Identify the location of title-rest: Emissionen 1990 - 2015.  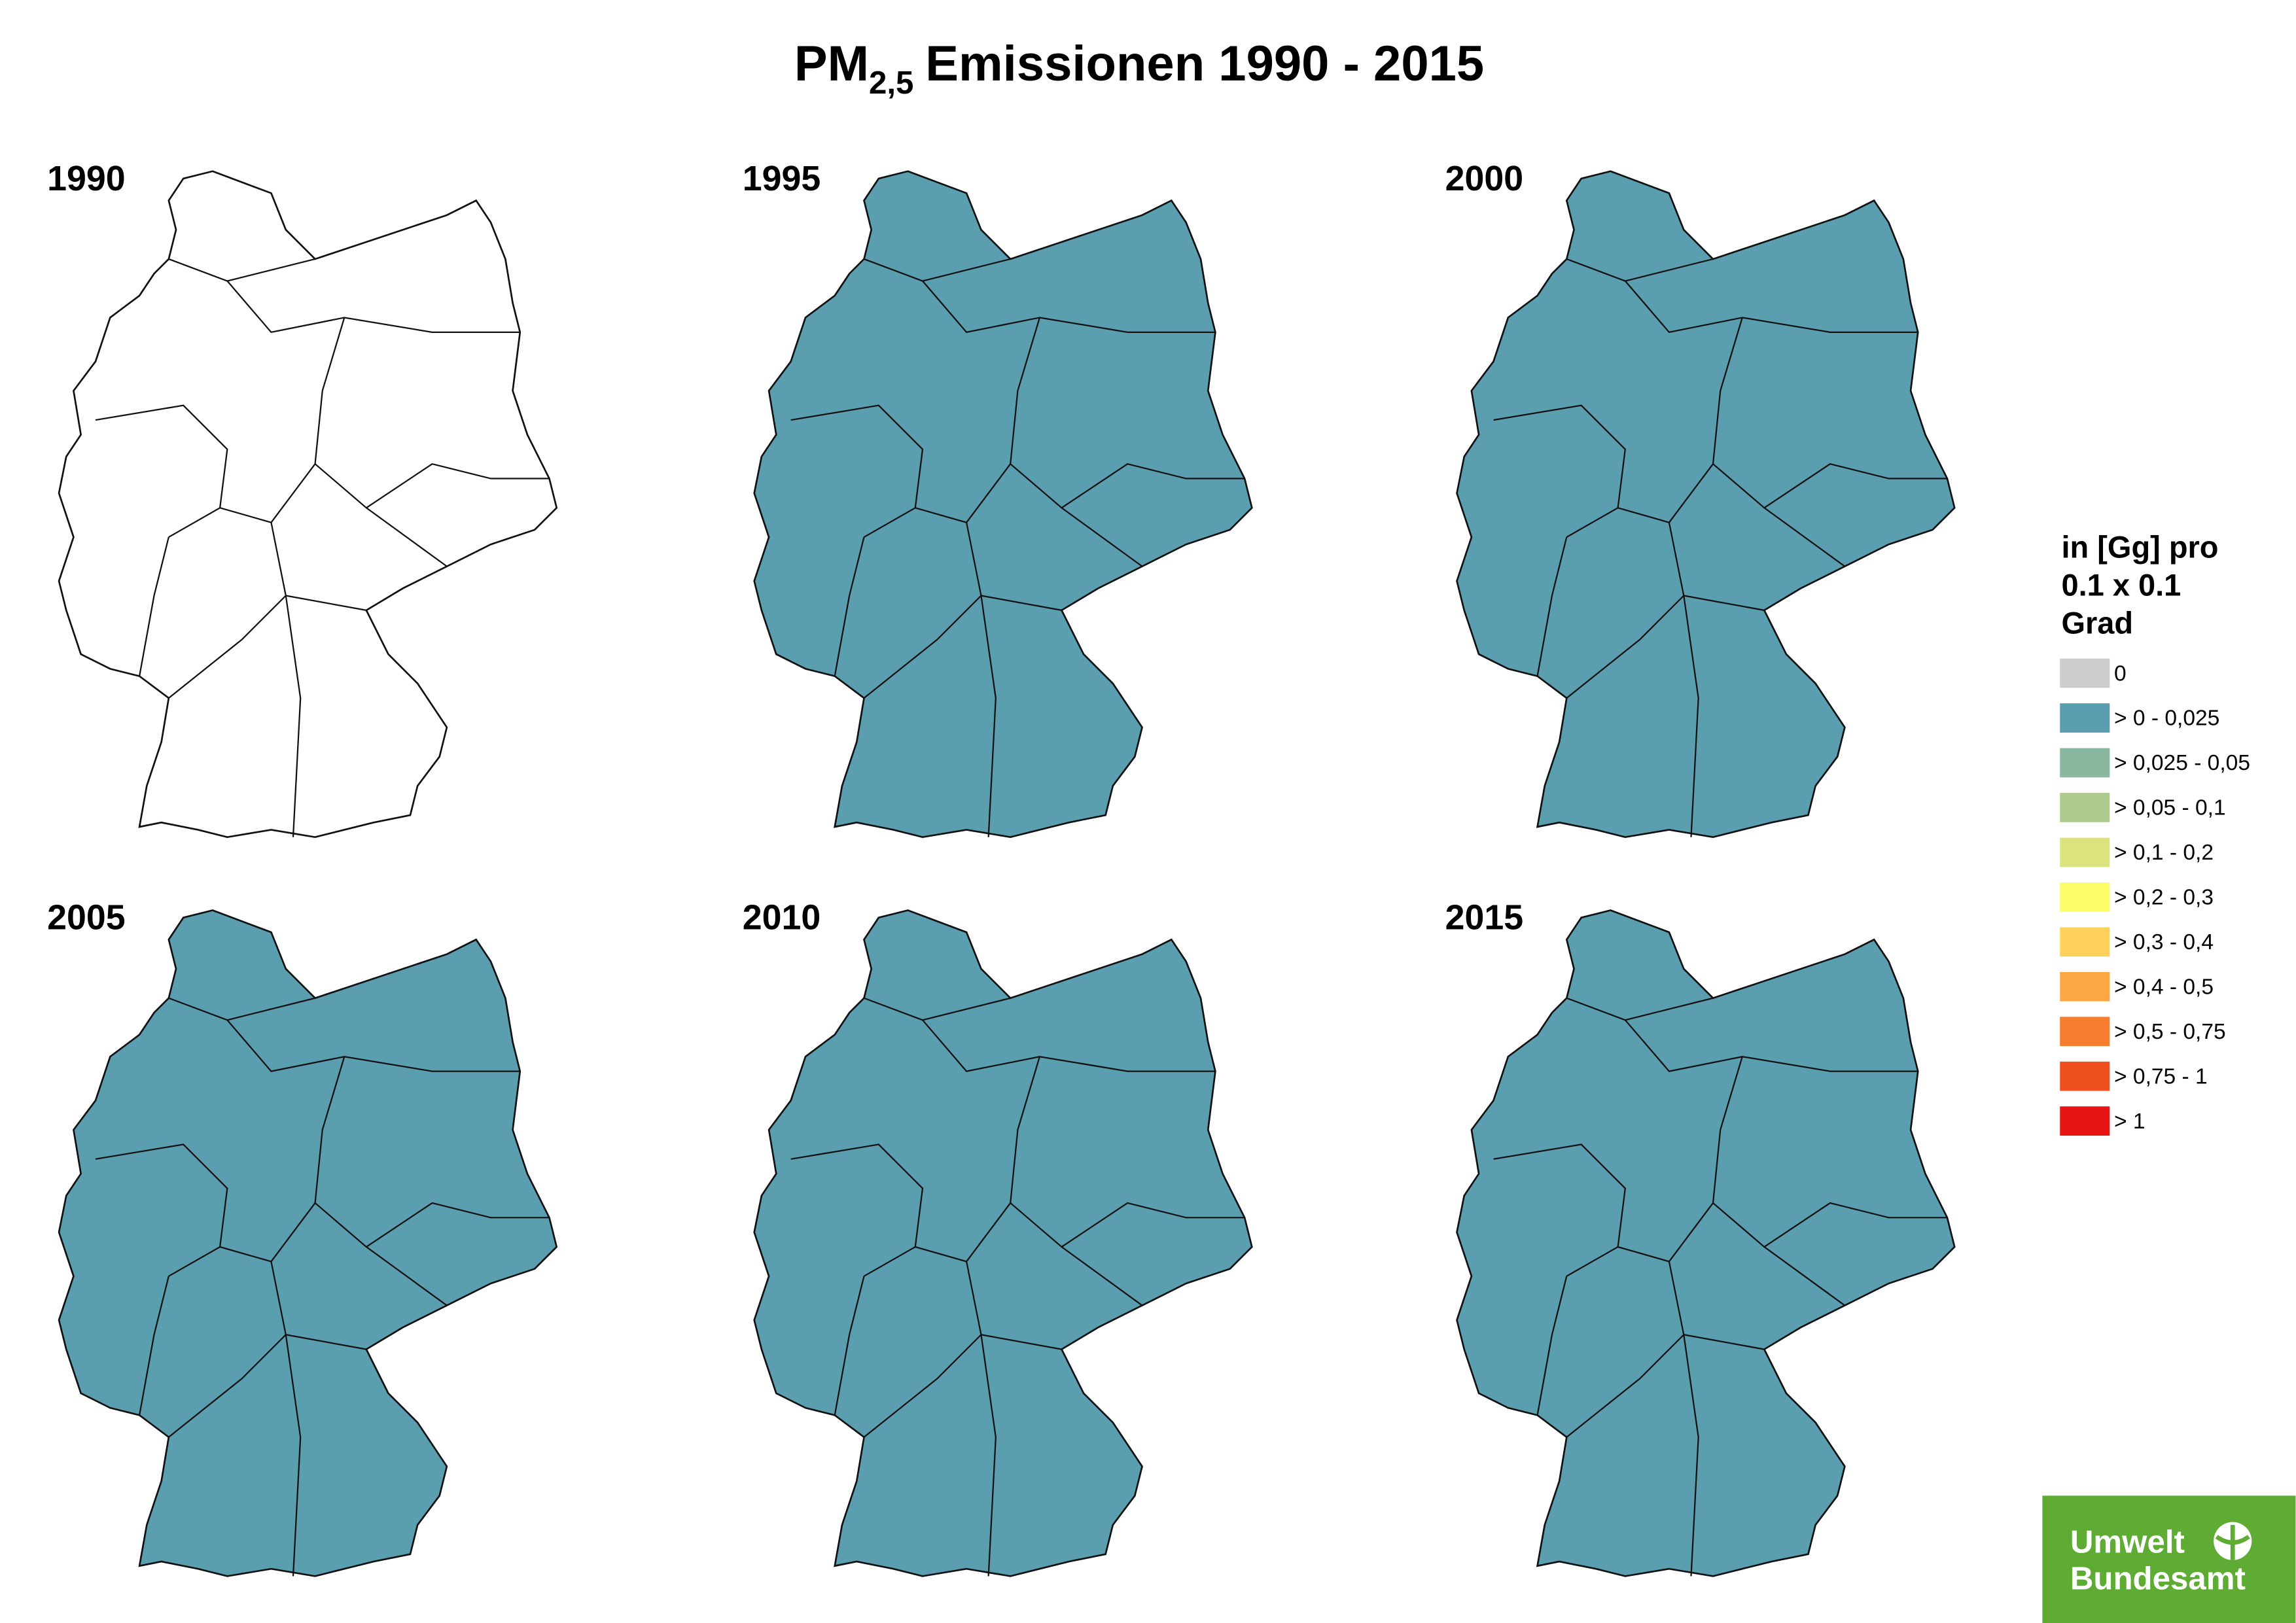
(1204, 64).